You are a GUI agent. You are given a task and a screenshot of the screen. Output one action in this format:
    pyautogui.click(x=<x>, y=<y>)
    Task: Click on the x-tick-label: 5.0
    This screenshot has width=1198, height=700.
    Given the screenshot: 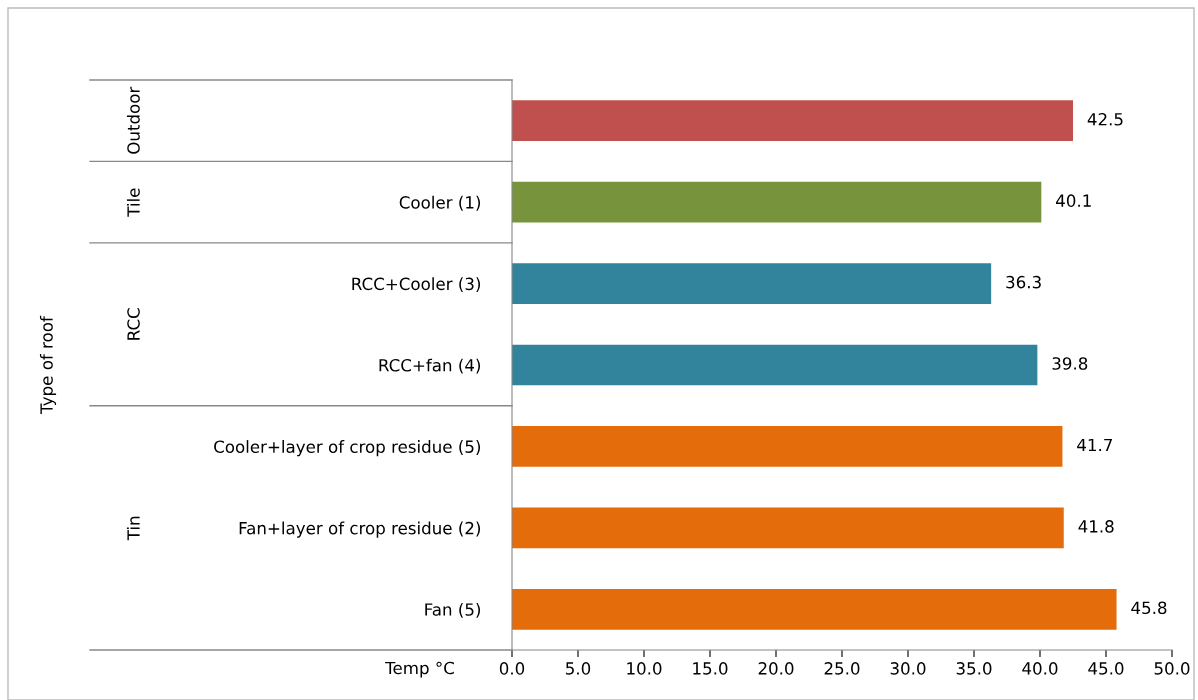 What is the action you would take?
    pyautogui.click(x=578, y=668)
    